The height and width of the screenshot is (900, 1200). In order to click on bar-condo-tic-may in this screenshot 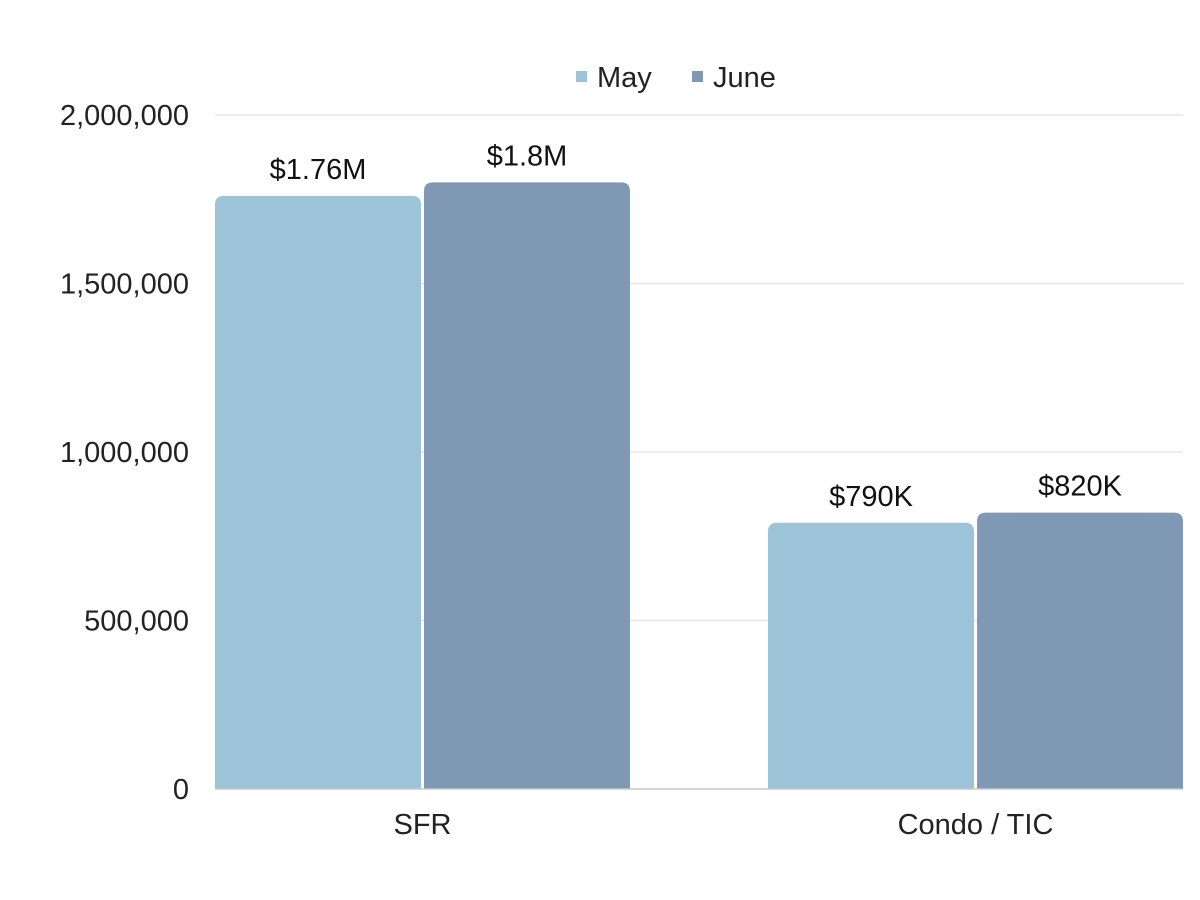, I will do `click(871, 655)`.